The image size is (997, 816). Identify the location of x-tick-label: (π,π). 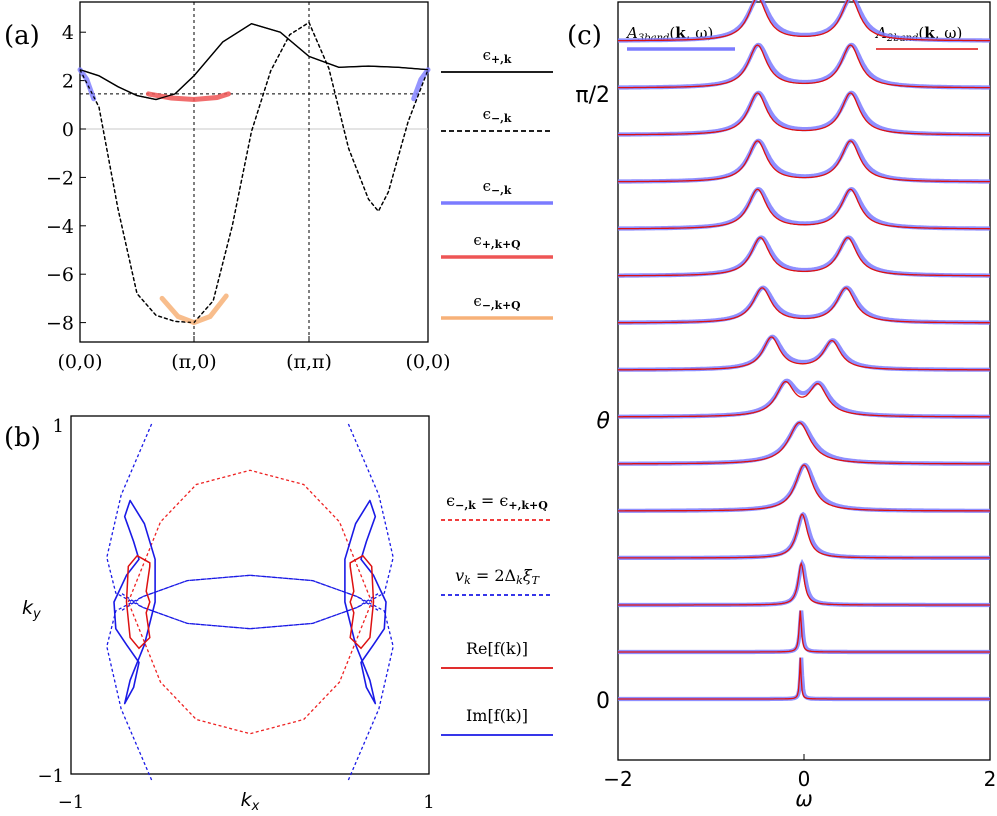
(309, 362).